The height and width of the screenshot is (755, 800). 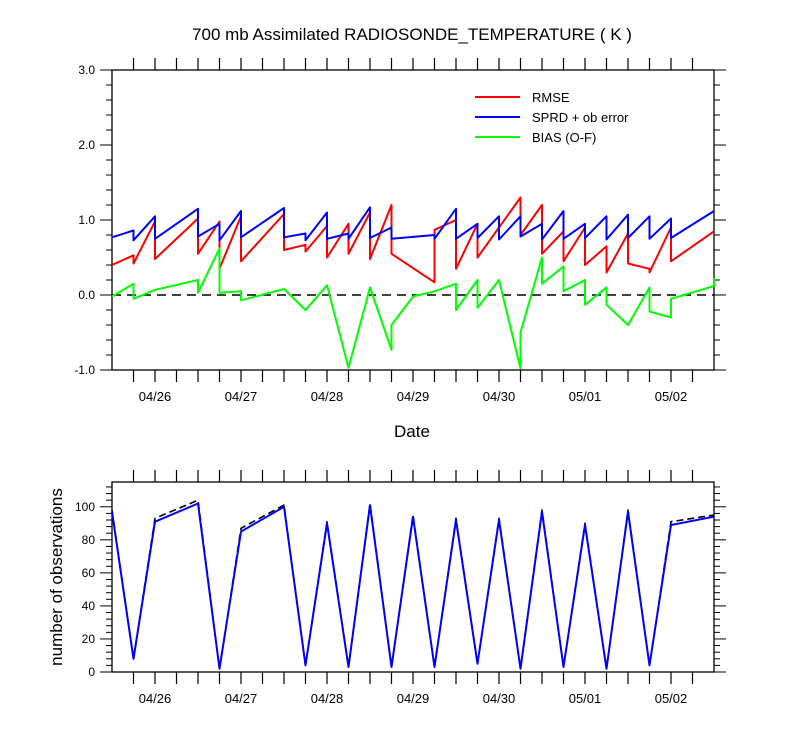 I want to click on y-tick-label-1: 0.0, so click(x=86, y=295).